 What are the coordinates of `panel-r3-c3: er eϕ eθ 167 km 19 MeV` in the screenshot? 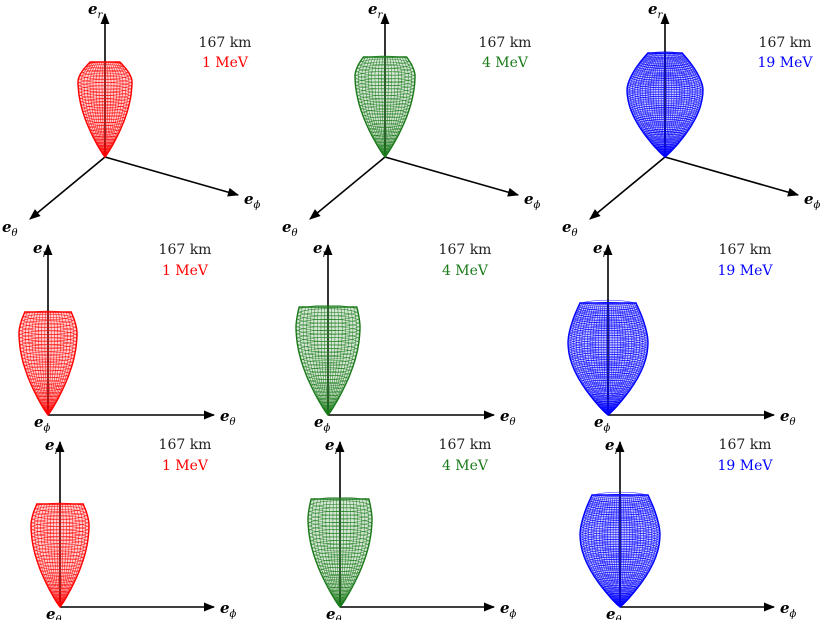 It's located at (688, 528).